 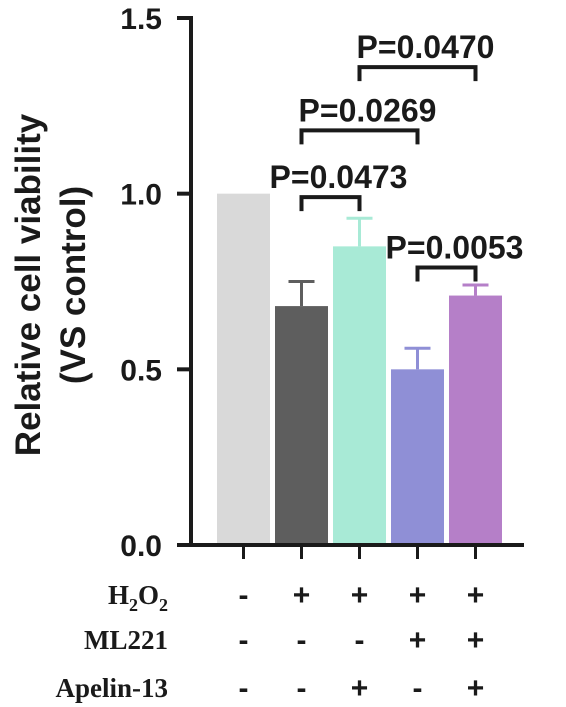 I want to click on y-tick-label: 1.0, so click(x=141, y=195).